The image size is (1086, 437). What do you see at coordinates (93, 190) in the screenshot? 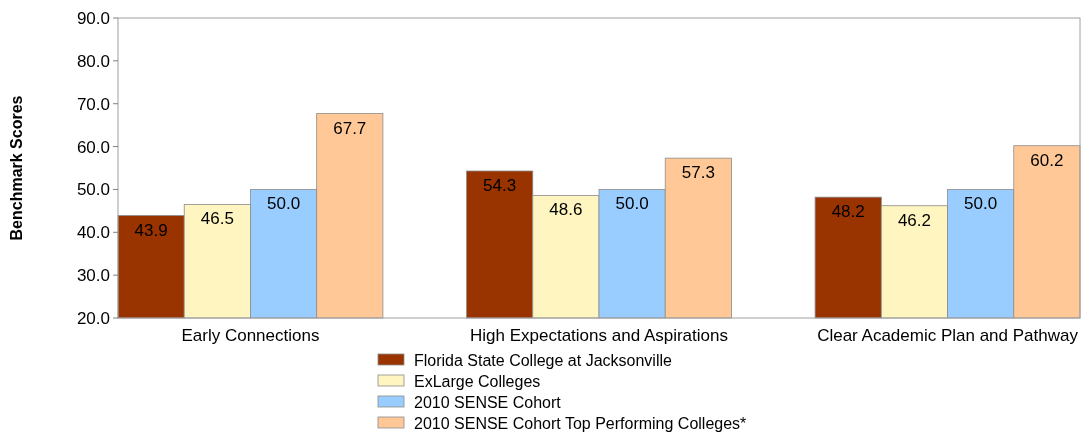
I see `y-tick-label: 50.0` at bounding box center [93, 190].